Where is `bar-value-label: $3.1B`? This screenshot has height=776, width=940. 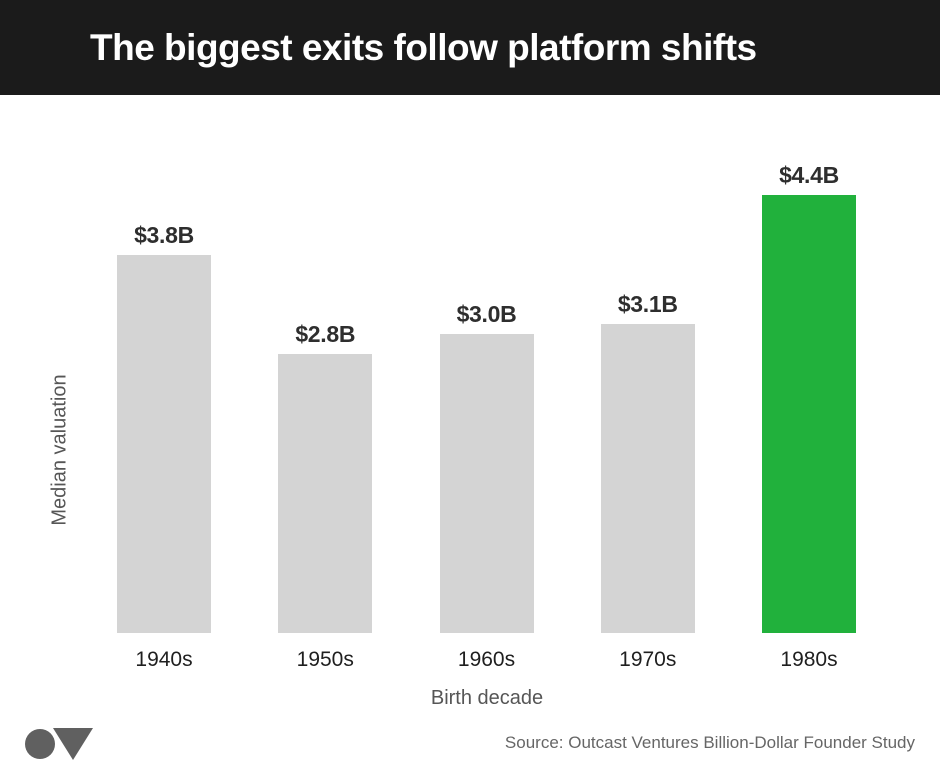 bar-value-label: $3.1B is located at coordinates (647, 304).